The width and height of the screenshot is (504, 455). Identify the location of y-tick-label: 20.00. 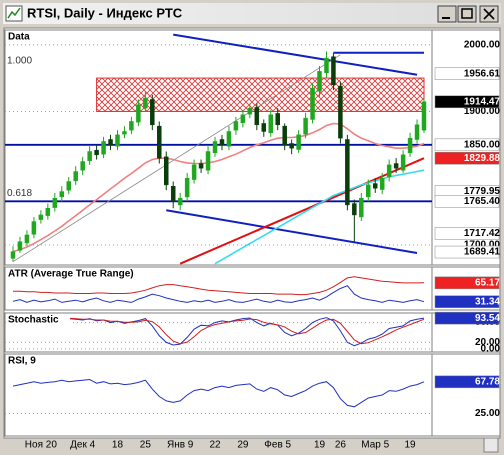
(487, 342).